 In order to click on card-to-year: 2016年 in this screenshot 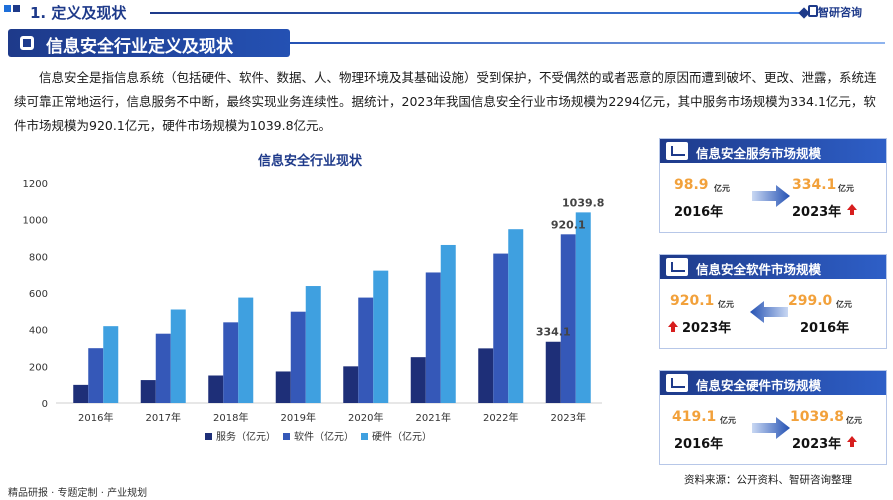, I will do `click(825, 328)`.